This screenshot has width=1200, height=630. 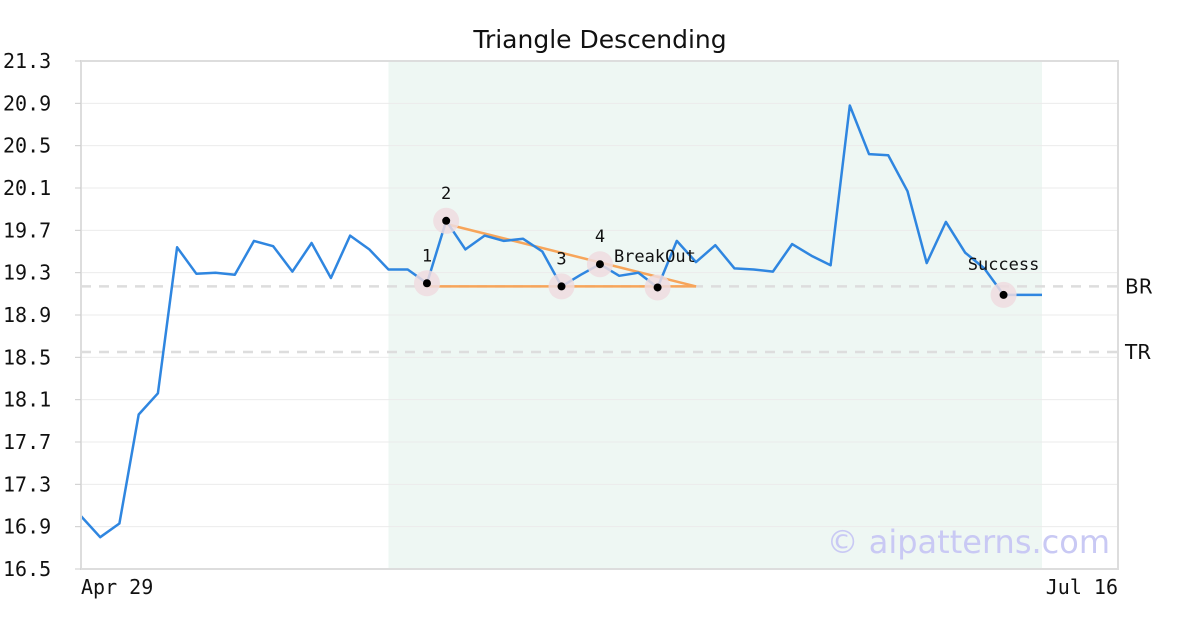 What do you see at coordinates (27, 442) in the screenshot?
I see `y-tick-label: 17.7` at bounding box center [27, 442].